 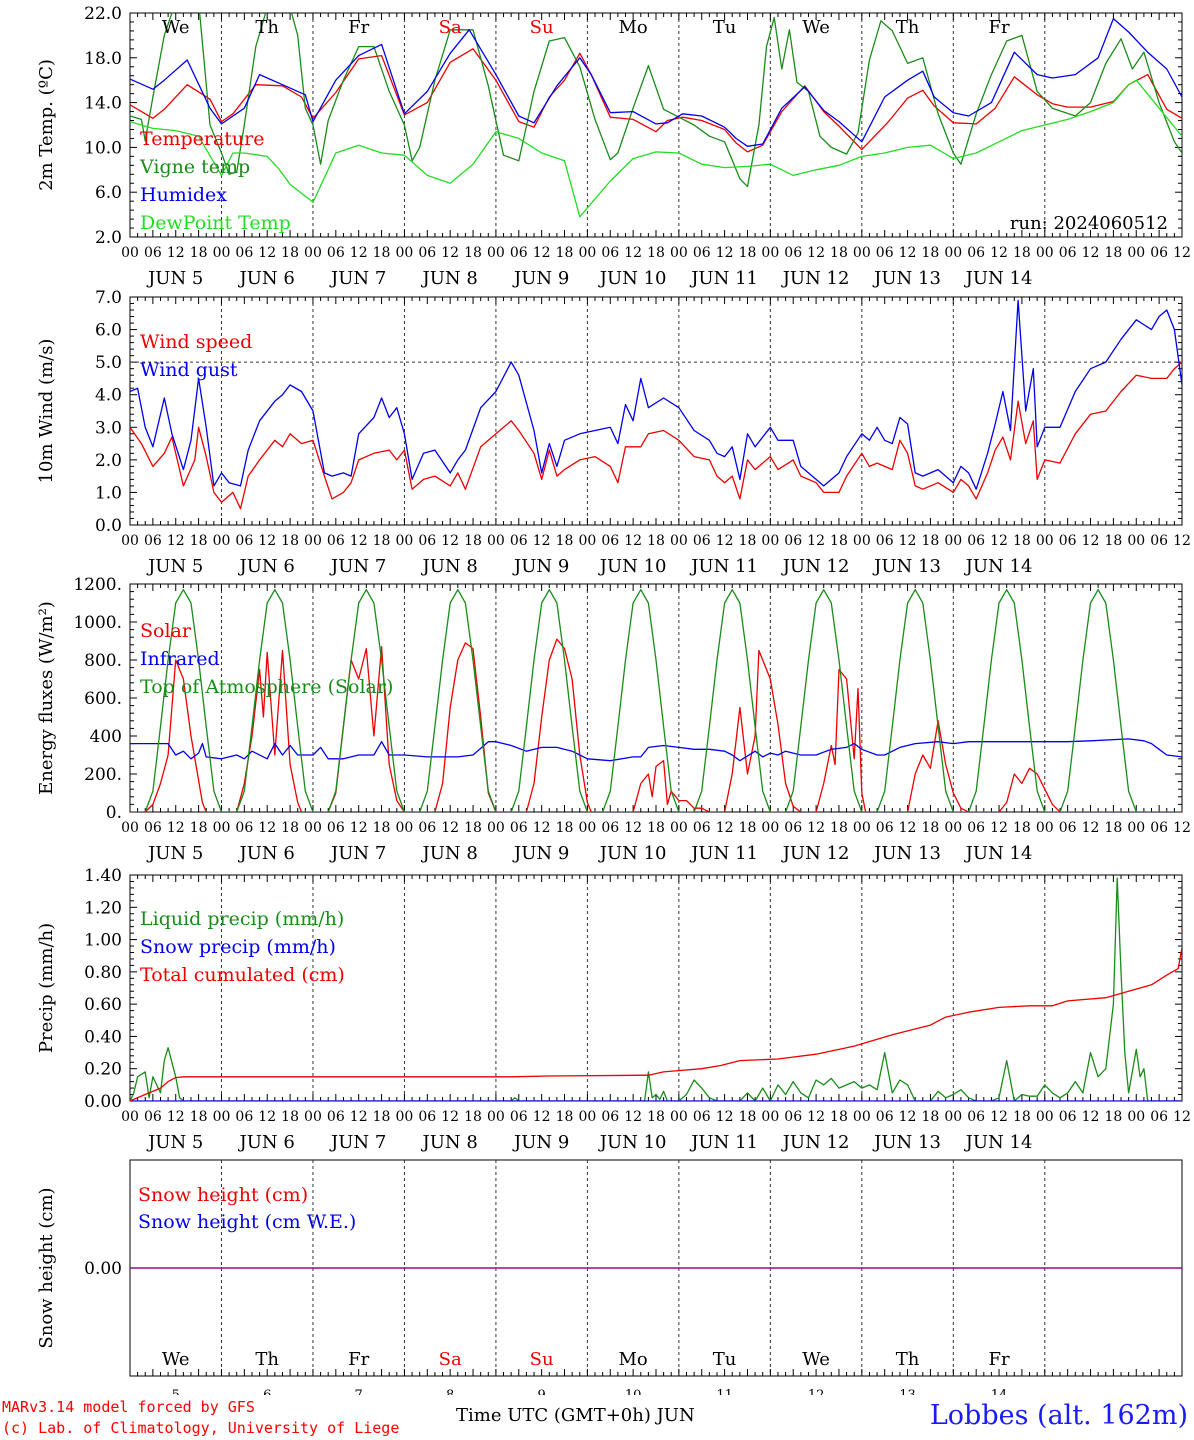 What do you see at coordinates (215, 223) in the screenshot?
I see `legend-entry: DewPoint Temp` at bounding box center [215, 223].